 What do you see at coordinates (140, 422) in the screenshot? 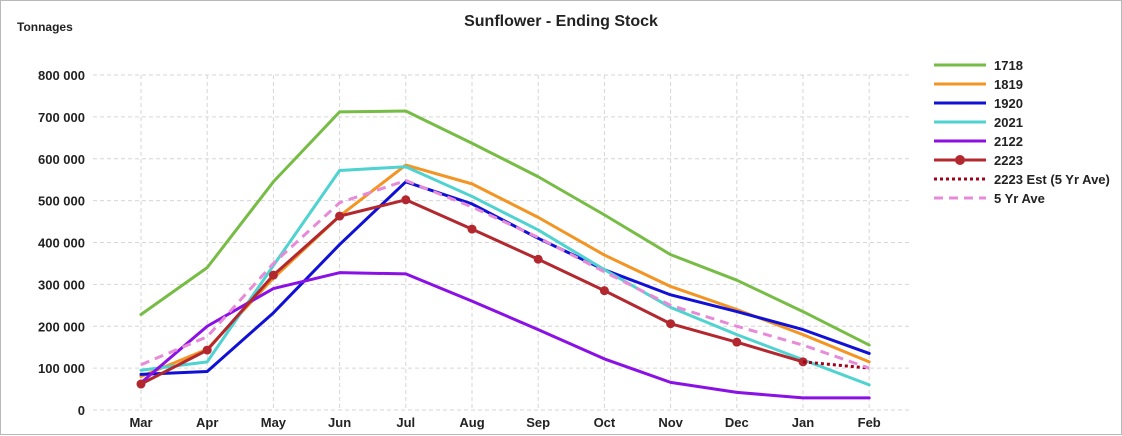
I see `x-tick-label: Mar` at bounding box center [140, 422].